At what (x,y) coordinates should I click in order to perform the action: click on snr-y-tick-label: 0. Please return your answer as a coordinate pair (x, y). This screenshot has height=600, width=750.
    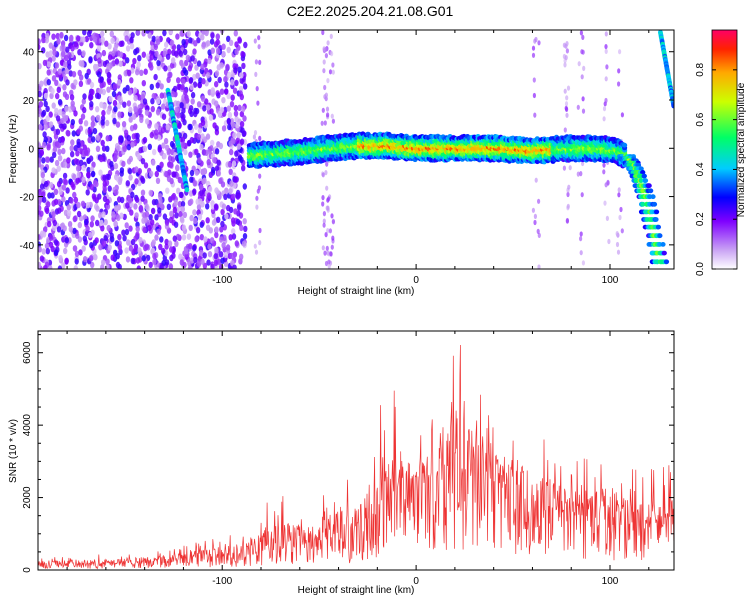
    Looking at the image, I should click on (27, 570).